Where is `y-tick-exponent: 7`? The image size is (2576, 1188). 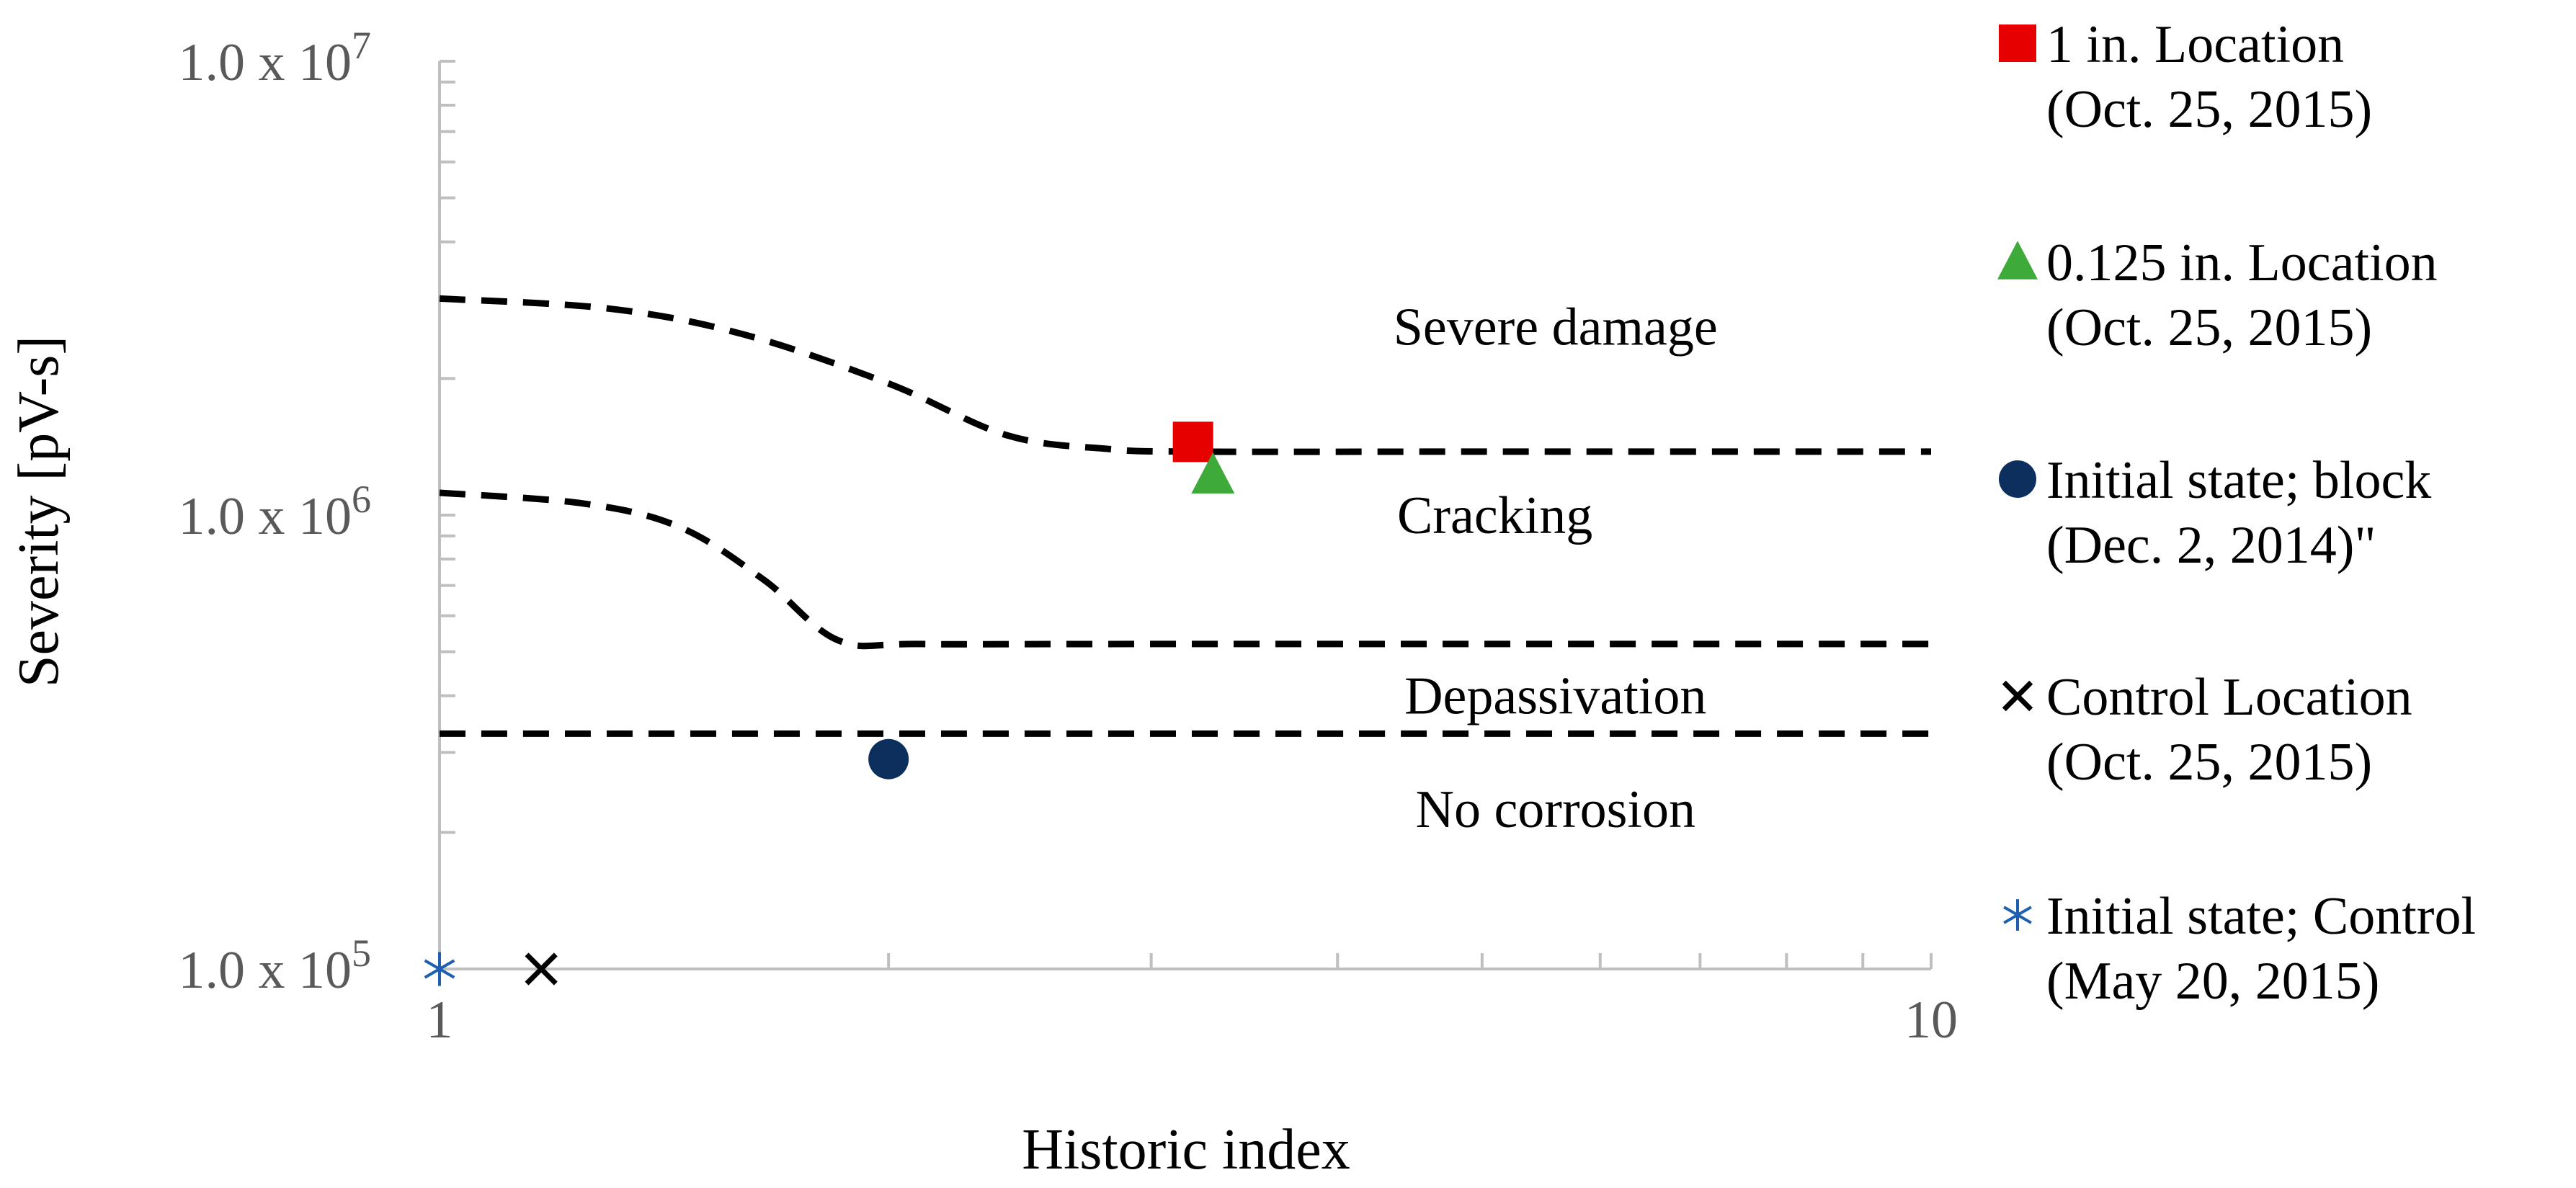 y-tick-exponent: 7 is located at coordinates (361, 45).